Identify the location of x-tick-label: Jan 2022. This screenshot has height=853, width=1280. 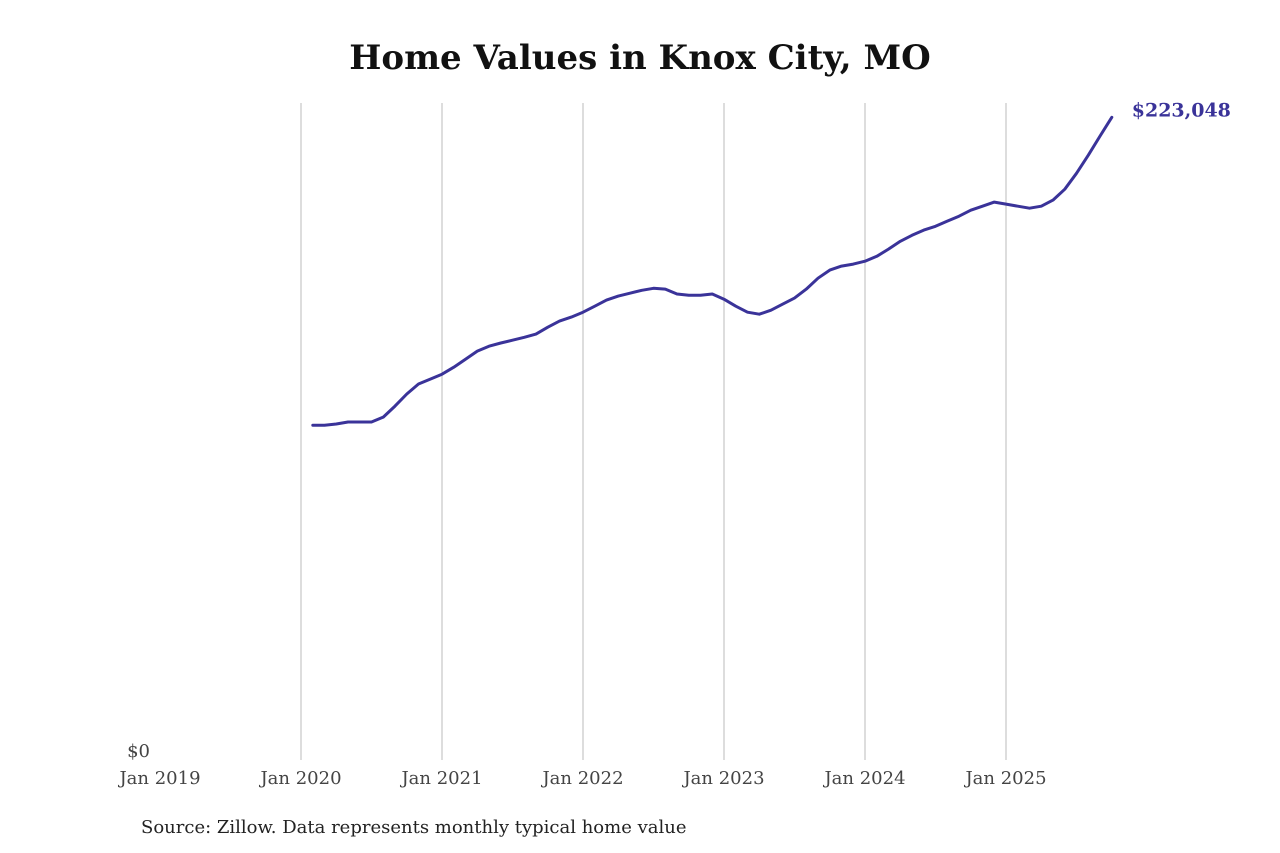
(581, 778).